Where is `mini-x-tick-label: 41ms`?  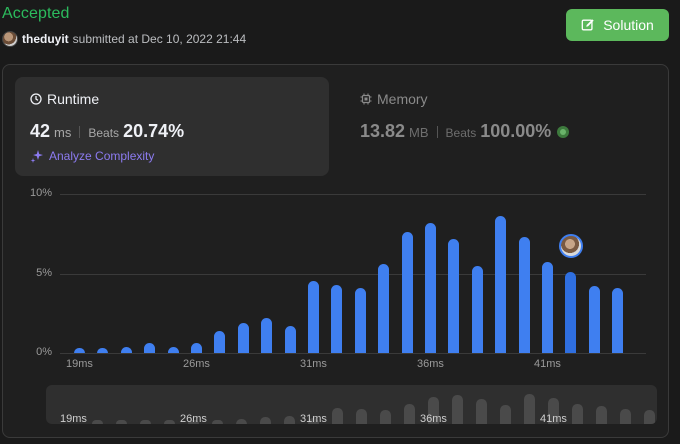 mini-x-tick-label: 41ms is located at coordinates (553, 418).